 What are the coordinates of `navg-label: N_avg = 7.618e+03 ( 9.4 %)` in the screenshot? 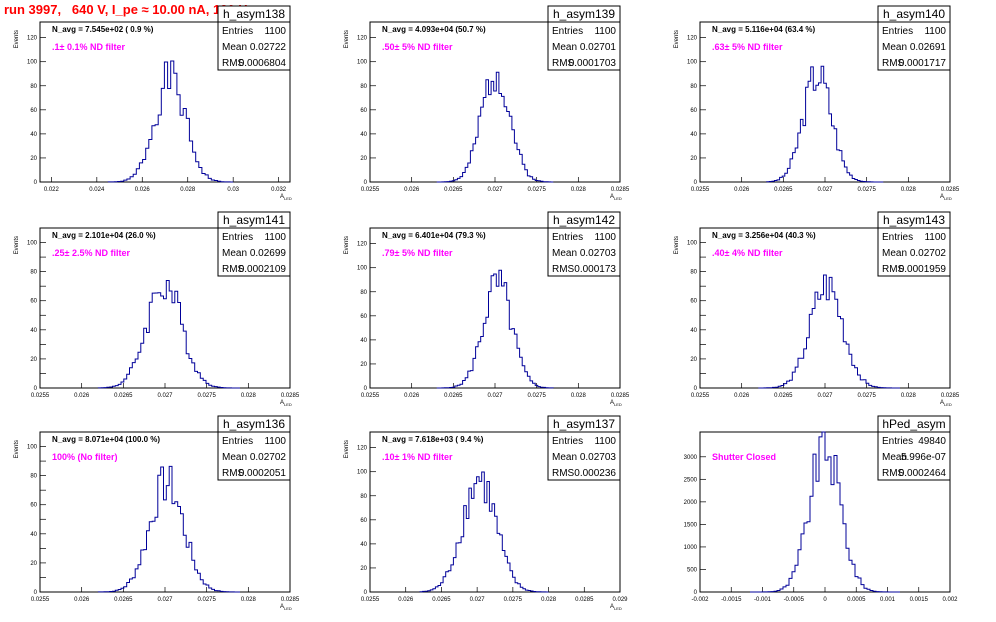 It's located at (433, 439).